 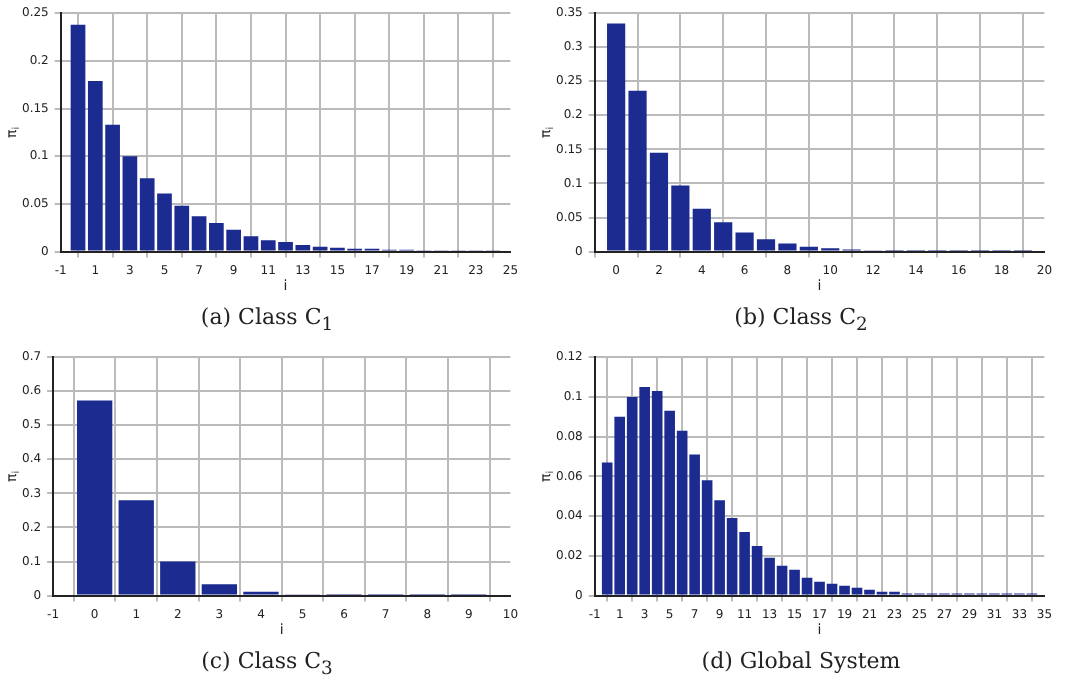 What do you see at coordinates (267, 664) in the screenshot?
I see `text: (c) Class C$_{3}$` at bounding box center [267, 664].